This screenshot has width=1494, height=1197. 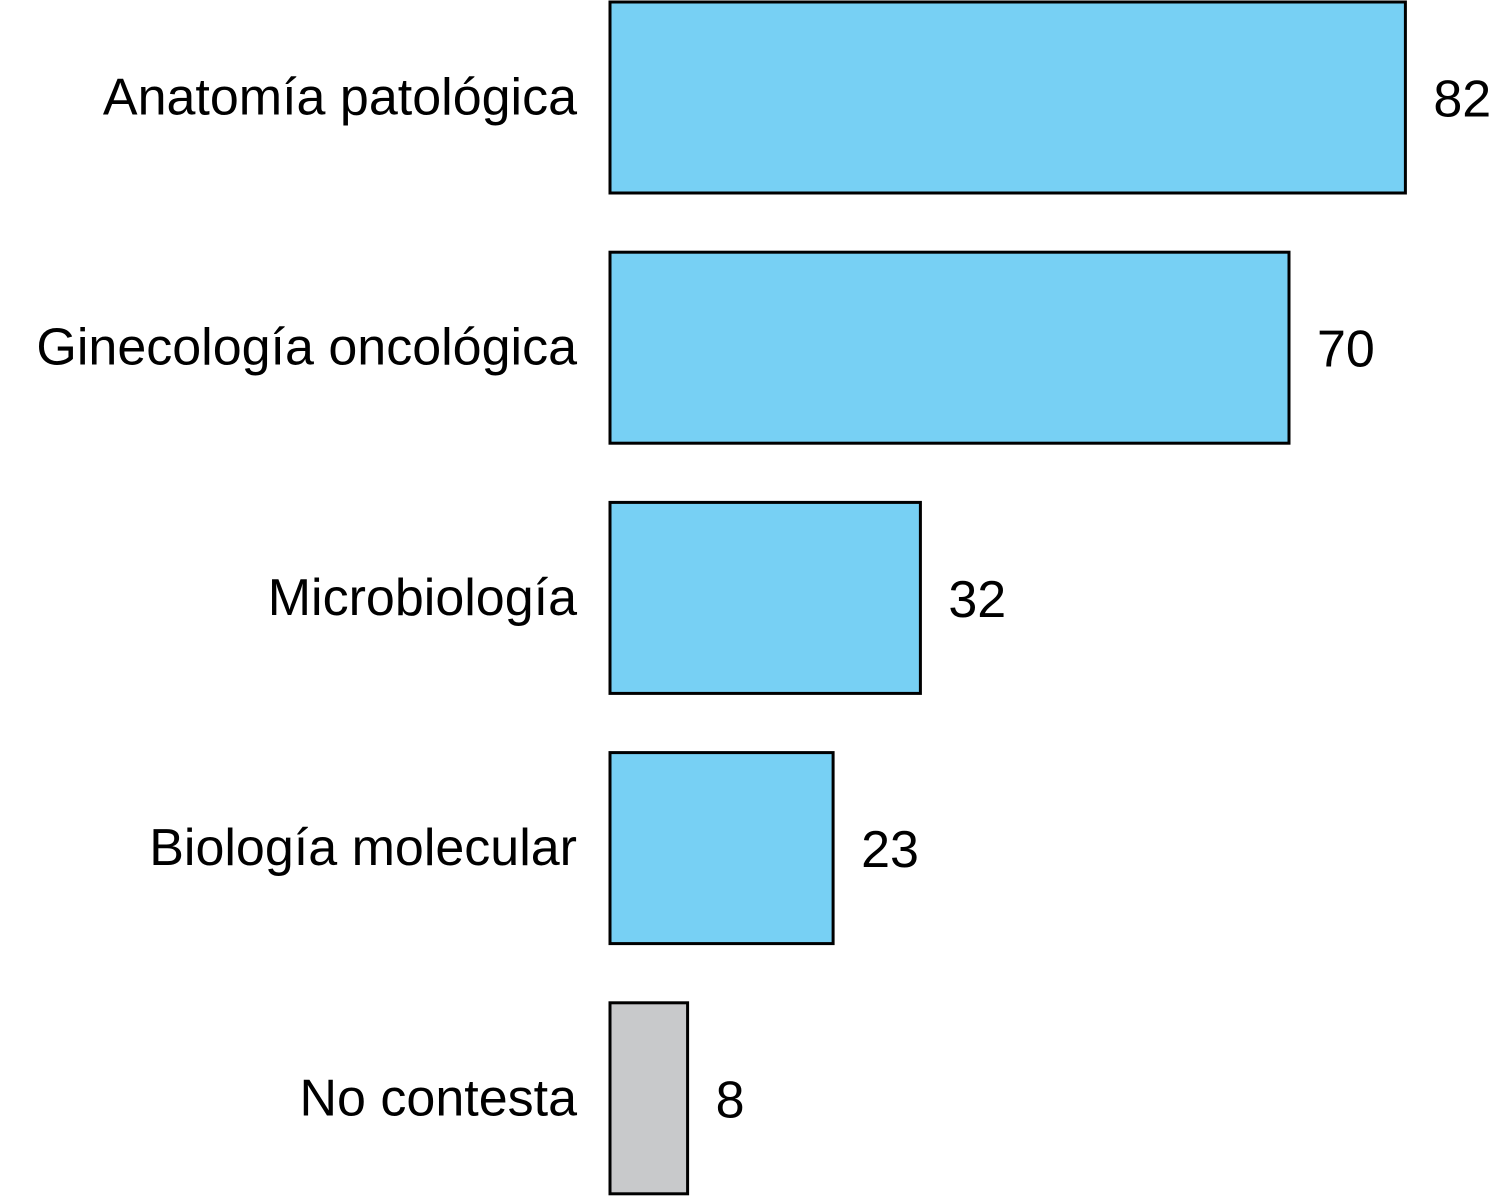 I want to click on category-label-anatomia-patologica: Anatomía patológica, so click(x=340, y=98).